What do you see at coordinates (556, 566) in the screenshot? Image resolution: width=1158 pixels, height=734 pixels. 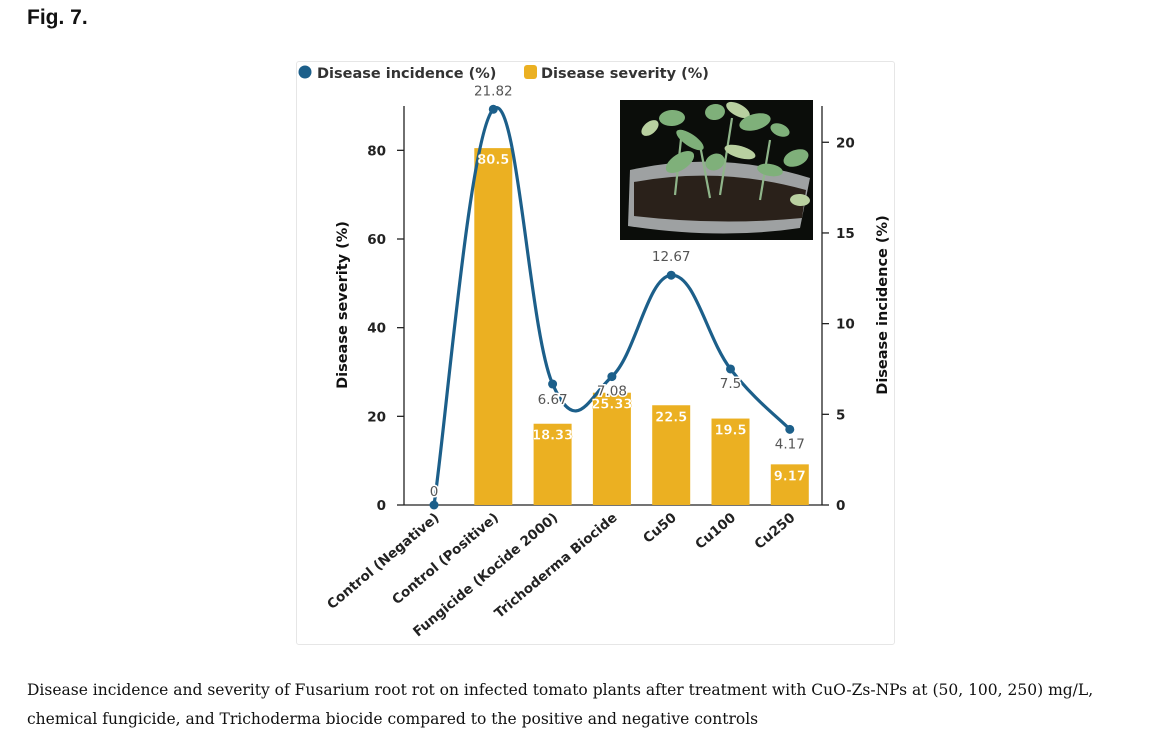 I see `x-tick-label: Trichoderma Biocide` at bounding box center [556, 566].